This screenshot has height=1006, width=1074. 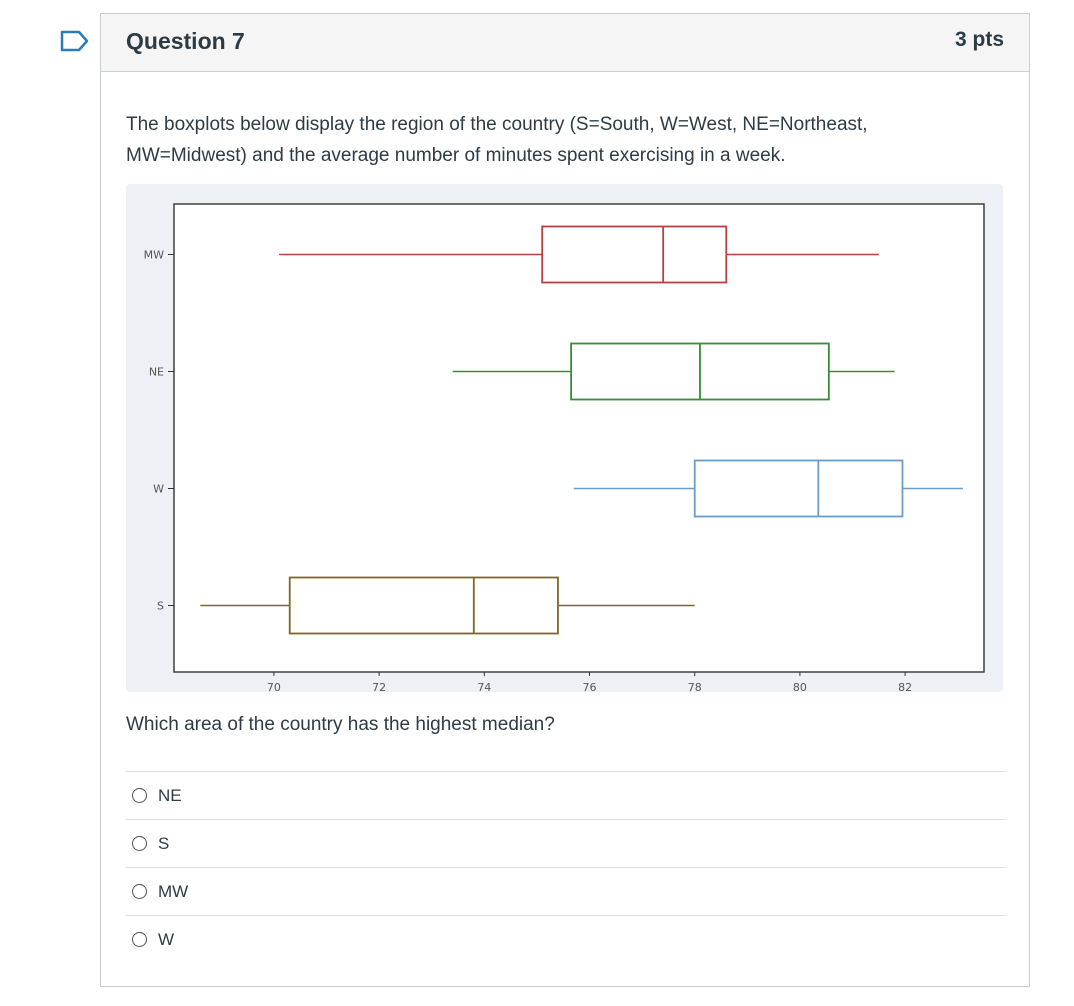 I want to click on flag-icon, so click(x=74, y=41).